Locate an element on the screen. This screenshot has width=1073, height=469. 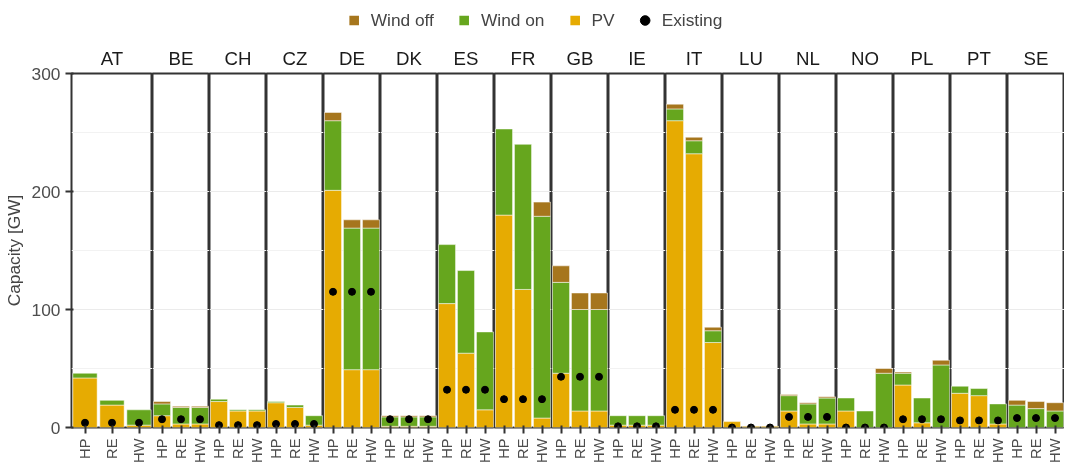
chart-title: IE is located at coordinates (637, 58).